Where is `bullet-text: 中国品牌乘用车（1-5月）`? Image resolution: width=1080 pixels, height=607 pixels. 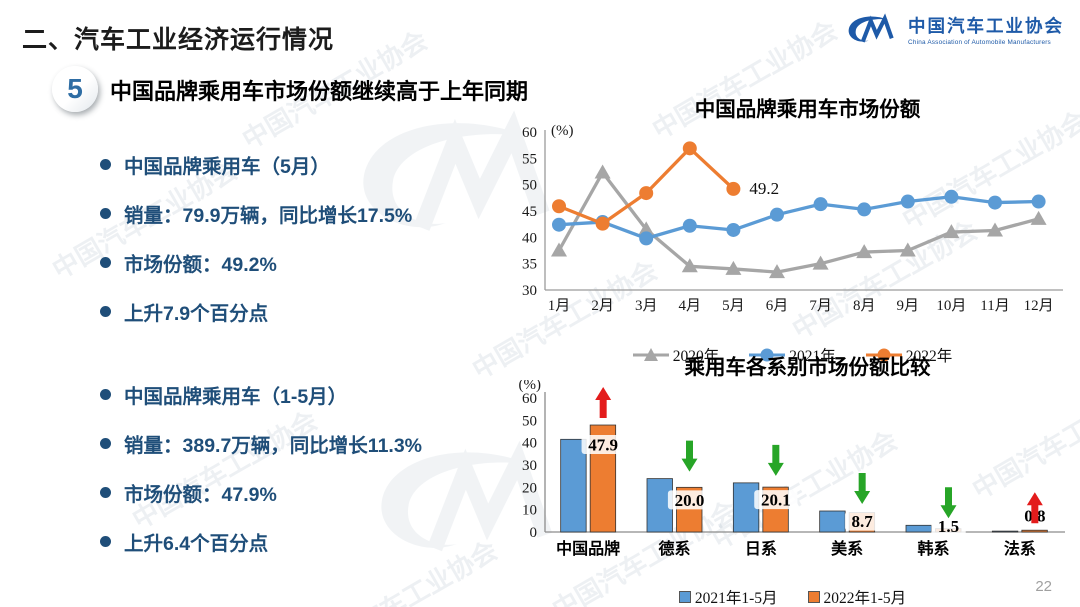
bullet-text: 中国品牌乘用车（1-5月） is located at coordinates (236, 397).